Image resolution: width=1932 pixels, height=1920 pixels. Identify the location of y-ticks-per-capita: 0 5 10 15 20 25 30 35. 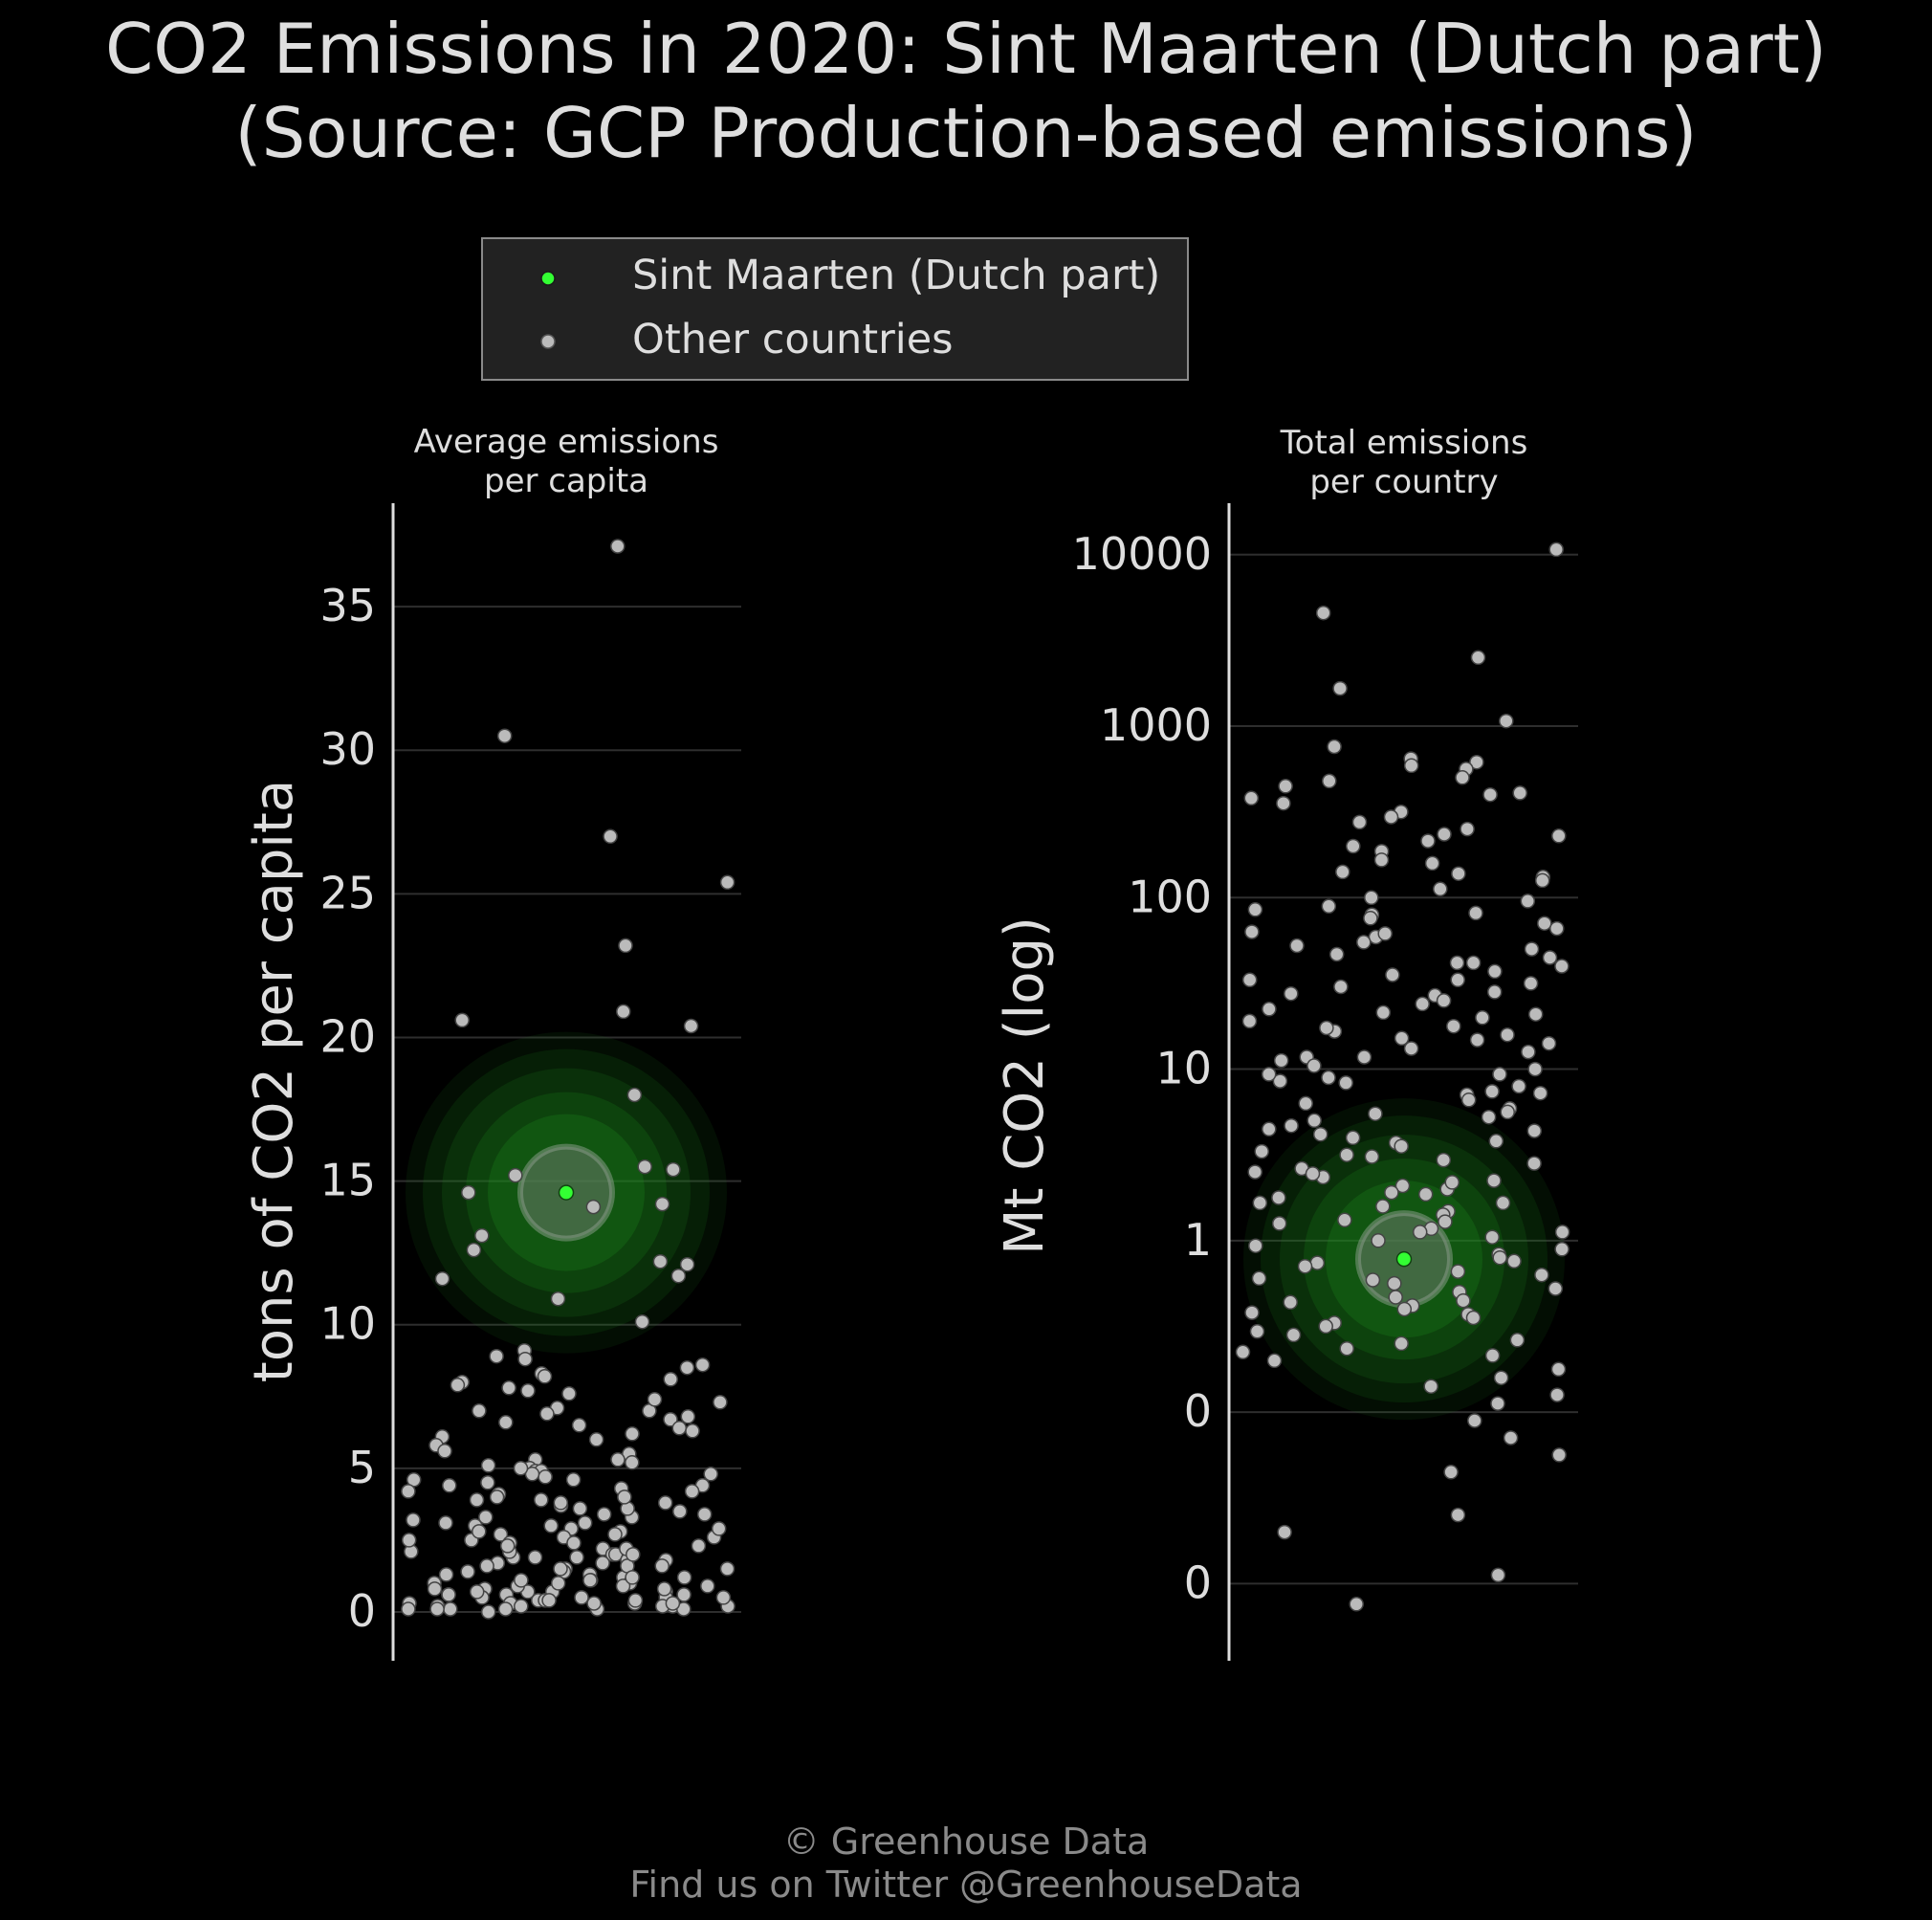
(347, 1108).